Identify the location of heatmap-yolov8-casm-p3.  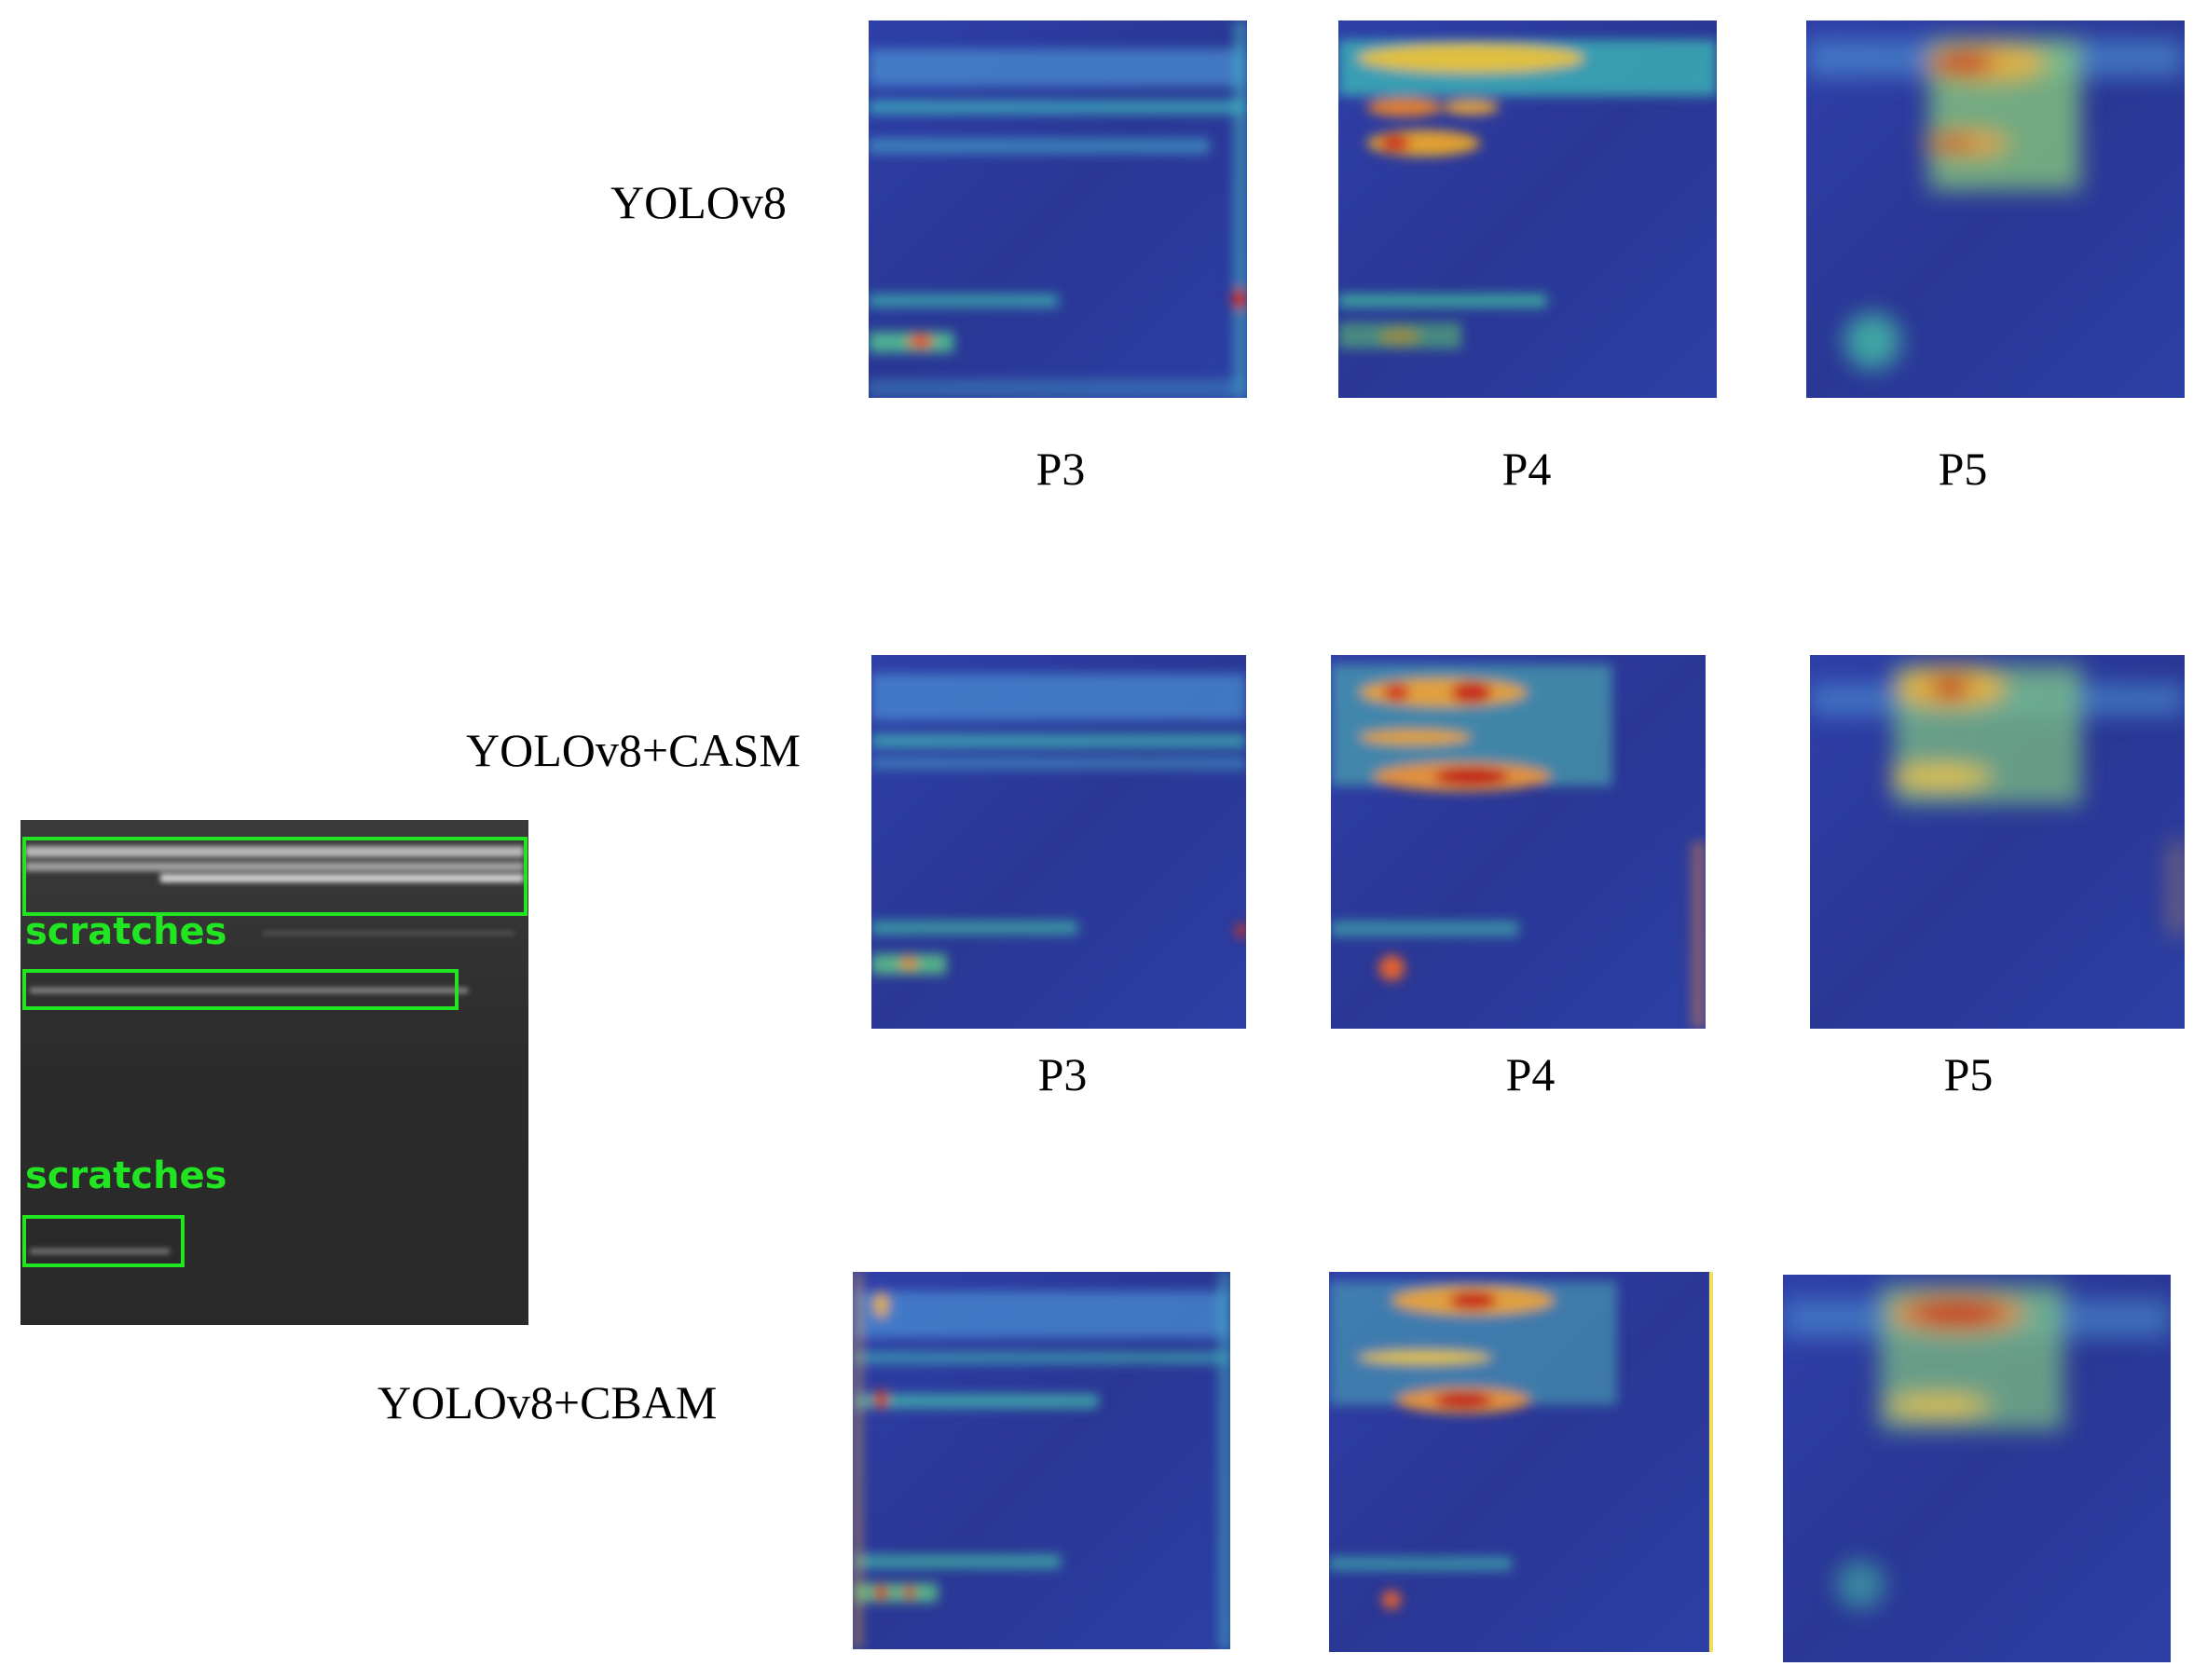
(1058, 842).